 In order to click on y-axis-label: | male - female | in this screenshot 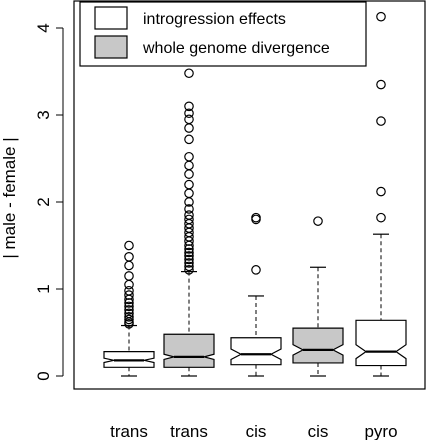, I will do `click(9, 197)`.